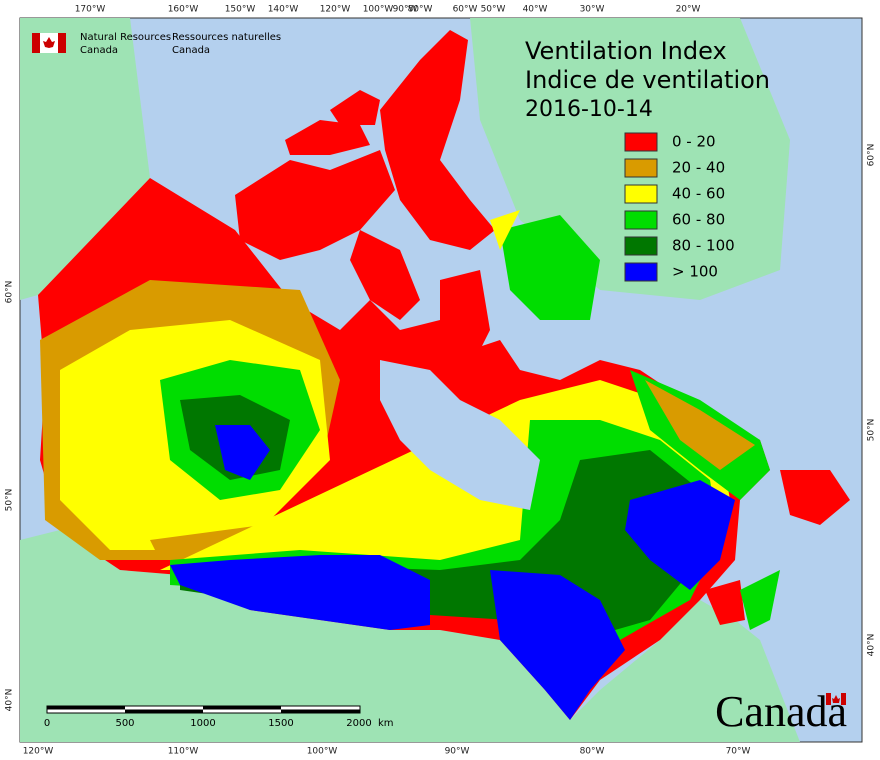 This screenshot has width=880, height=760. What do you see at coordinates (688, 10) in the screenshot?
I see `graticule-label: 20°W` at bounding box center [688, 10].